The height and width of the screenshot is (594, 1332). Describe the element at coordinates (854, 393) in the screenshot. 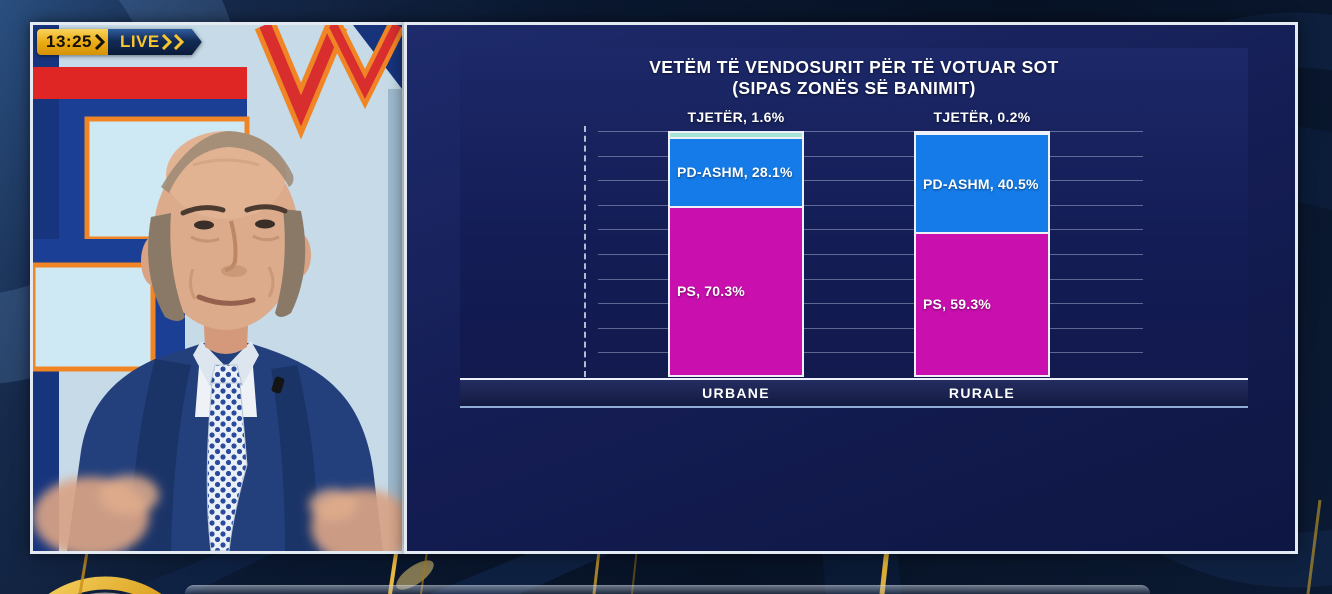

I see `category-axis-band: URBANE RURALE` at that location.